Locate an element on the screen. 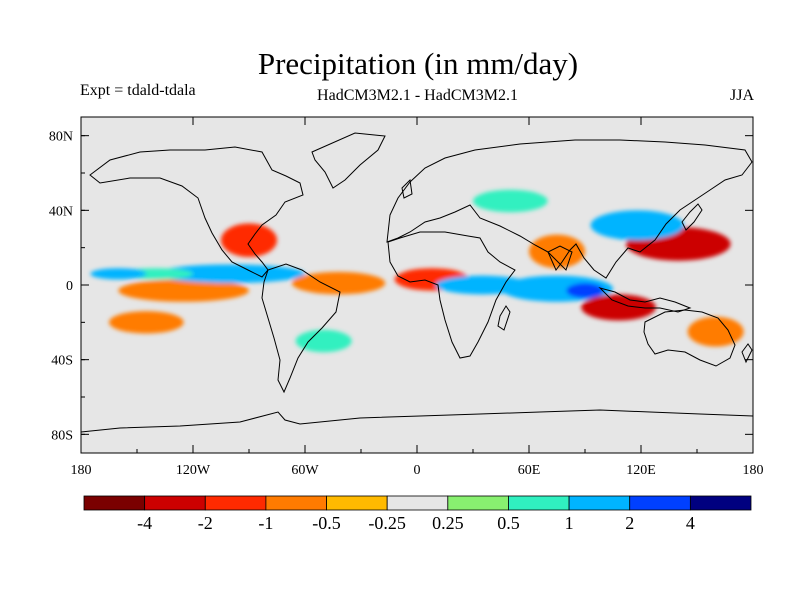  x-tick-label: 0 is located at coordinates (417, 470).